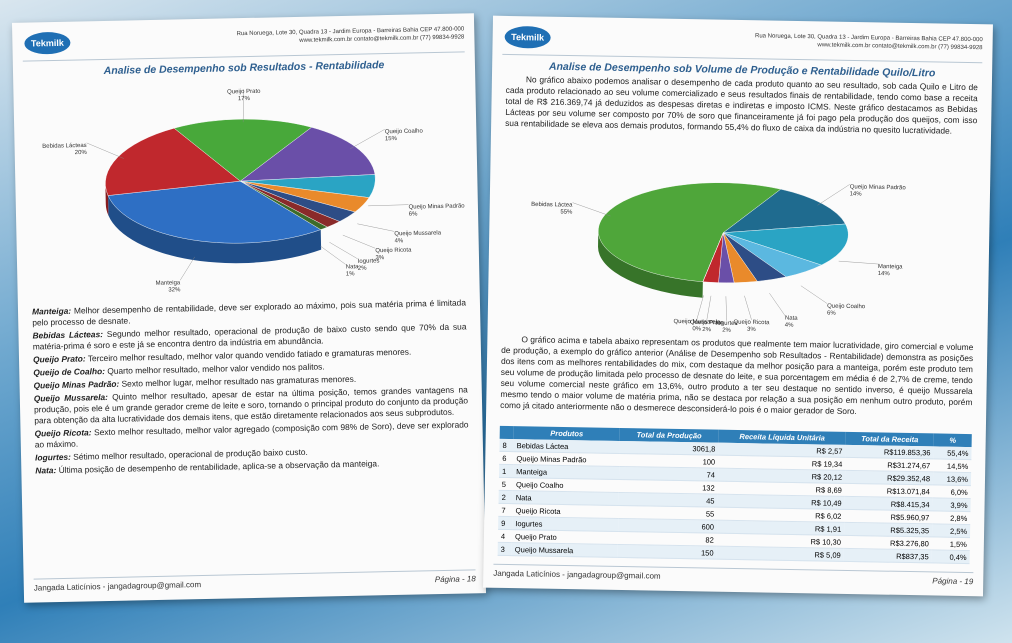  I want to click on slice-label: Iogurtes, so click(369, 261).